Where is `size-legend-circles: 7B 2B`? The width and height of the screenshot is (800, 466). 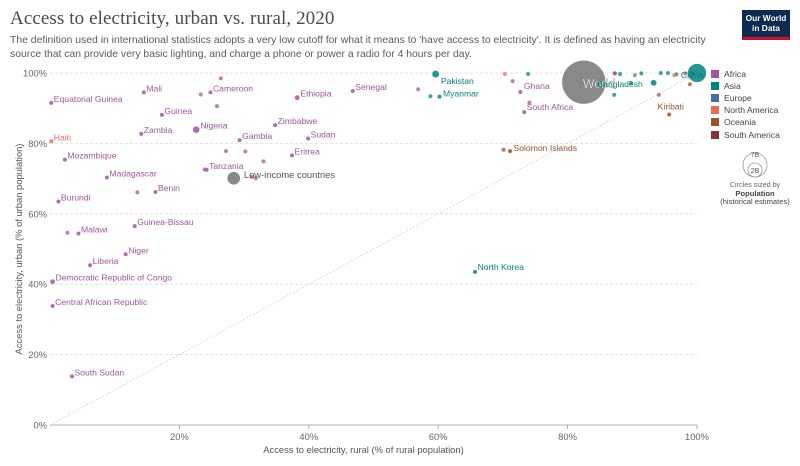 size-legend-circles: 7B 2B is located at coordinates (755, 165).